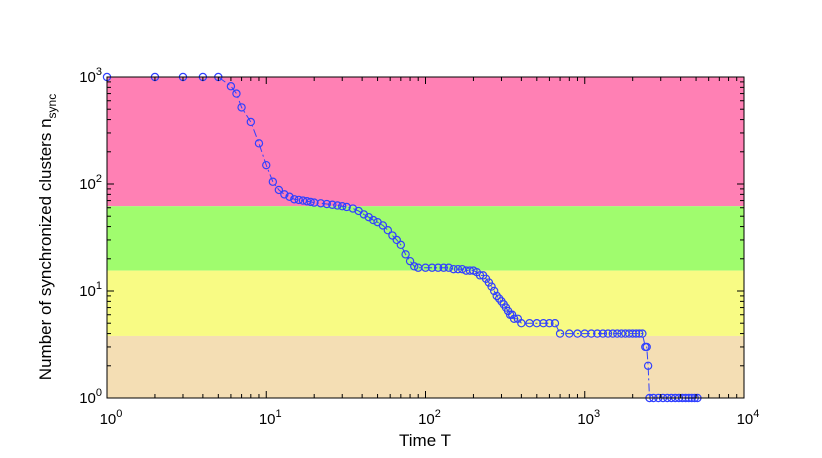 This screenshot has height=458, width=822. I want to click on y-axis-label-subscript: sync, so click(52, 106).